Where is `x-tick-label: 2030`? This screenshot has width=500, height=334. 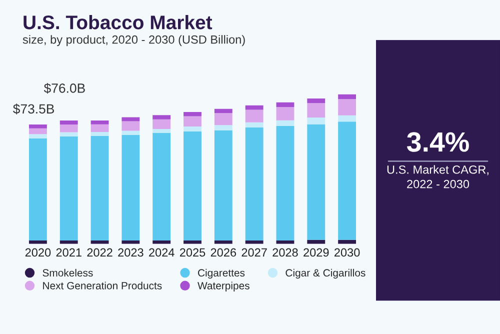
x-tick-label: 2030 is located at coordinates (347, 252).